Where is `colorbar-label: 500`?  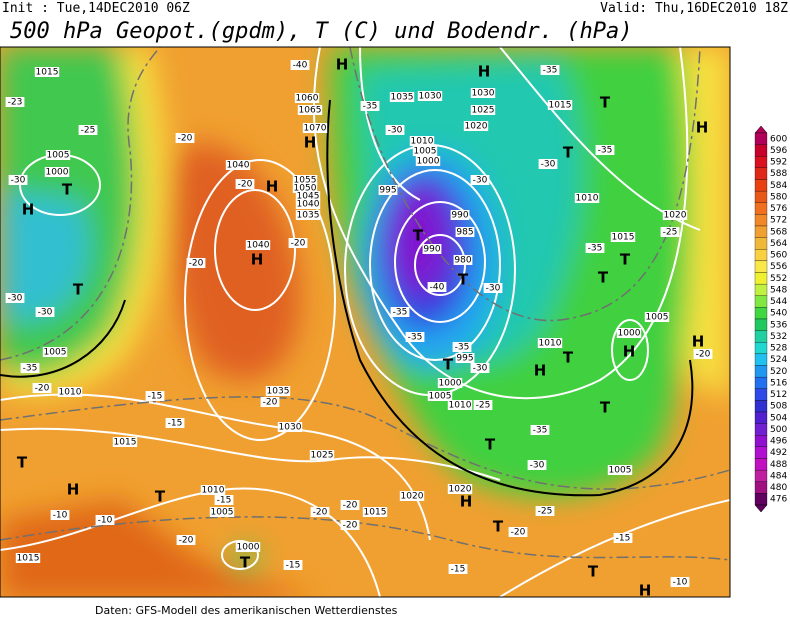 colorbar-label: 500 is located at coordinates (778, 430).